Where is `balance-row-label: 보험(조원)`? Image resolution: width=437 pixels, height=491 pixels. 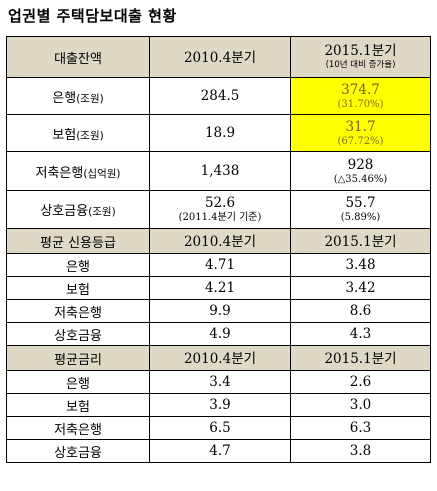
balance-row-label: 보험(조원) is located at coordinates (78, 133).